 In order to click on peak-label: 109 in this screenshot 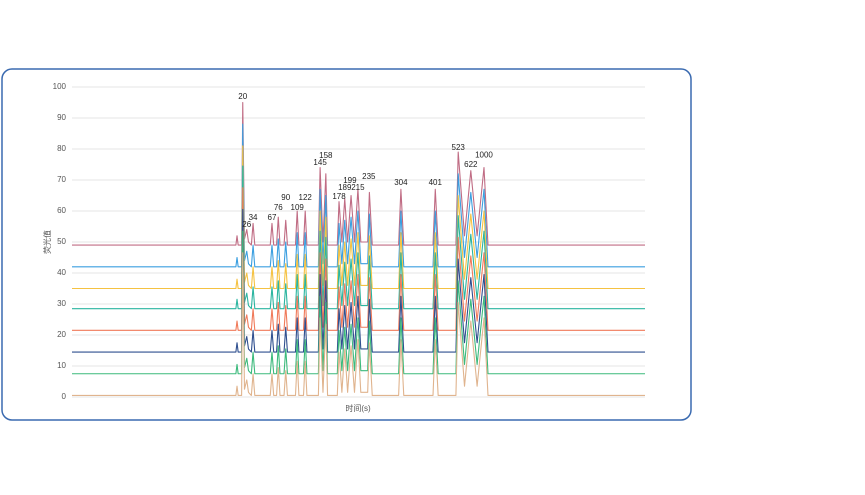, I will do `click(298, 207)`.